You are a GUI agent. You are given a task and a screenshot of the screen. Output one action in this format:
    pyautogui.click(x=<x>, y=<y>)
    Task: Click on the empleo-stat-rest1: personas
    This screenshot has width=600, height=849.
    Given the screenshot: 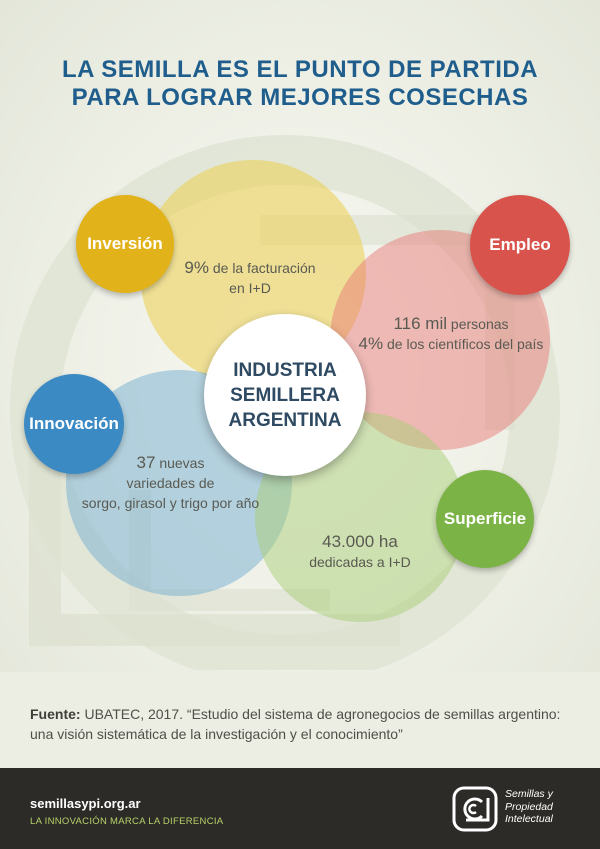 What is the action you would take?
    pyautogui.click(x=479, y=324)
    